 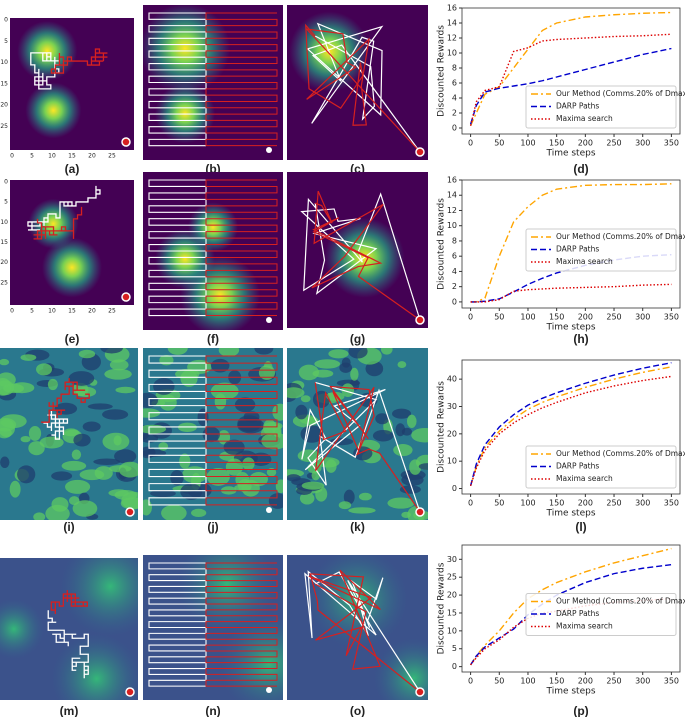 I want to click on y-tick-label: 12, so click(x=452, y=210).